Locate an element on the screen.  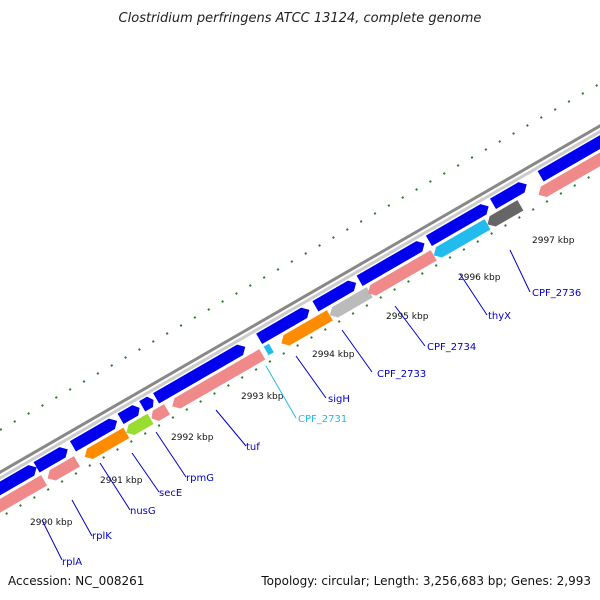
gene-label-rplK: rplK is located at coordinates (102, 536).